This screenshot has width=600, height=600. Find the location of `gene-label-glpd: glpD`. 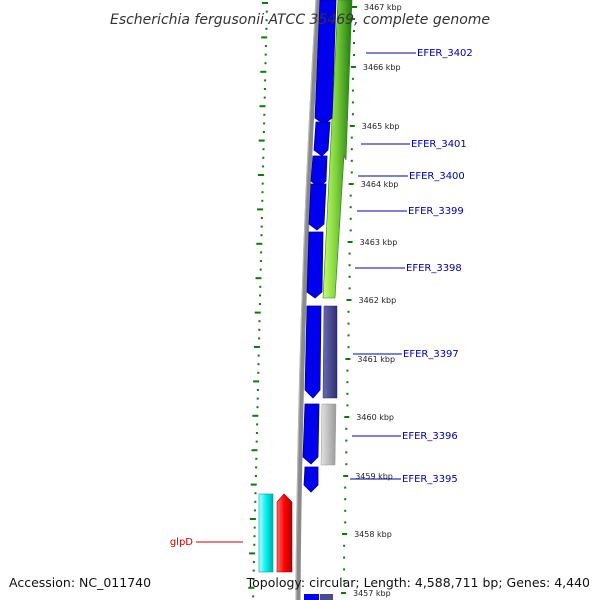

gene-label-glpd: glpD is located at coordinates (181, 542).